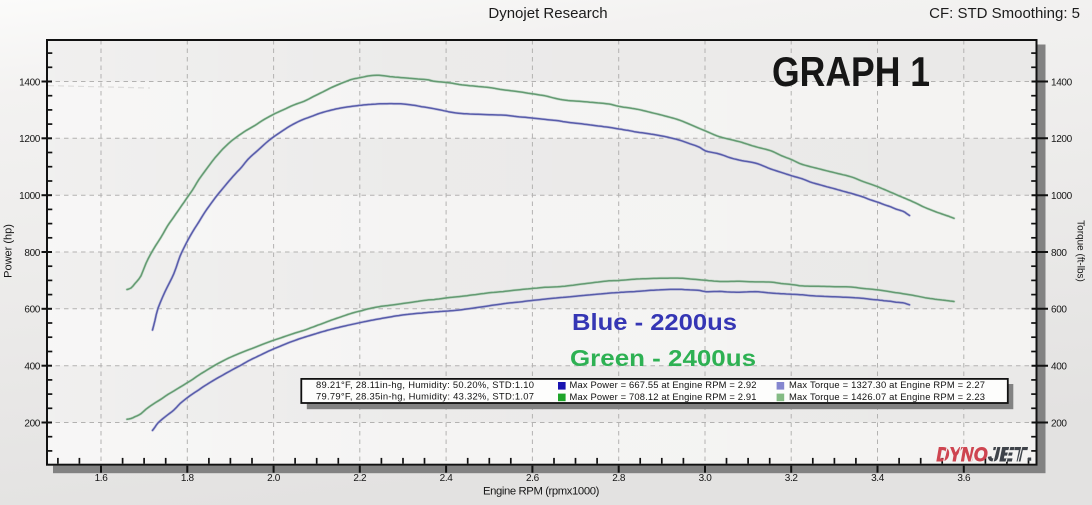 The width and height of the screenshot is (1092, 505). I want to click on svg-text: 3.0, so click(706, 478).